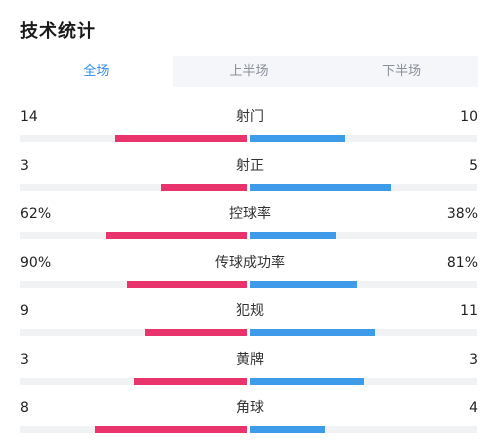 The width and height of the screenshot is (500, 440). I want to click on stat-row: 14 射门 10, so click(250, 127).